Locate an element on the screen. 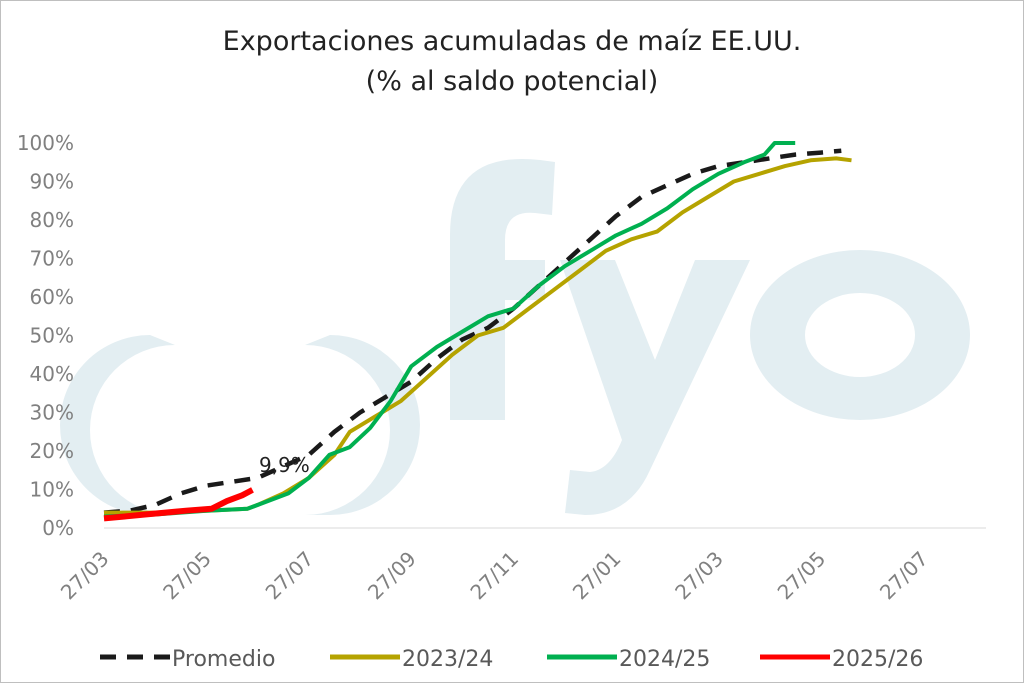 The image size is (1024, 683). y-tick-label: 50% is located at coordinates (52, 336).